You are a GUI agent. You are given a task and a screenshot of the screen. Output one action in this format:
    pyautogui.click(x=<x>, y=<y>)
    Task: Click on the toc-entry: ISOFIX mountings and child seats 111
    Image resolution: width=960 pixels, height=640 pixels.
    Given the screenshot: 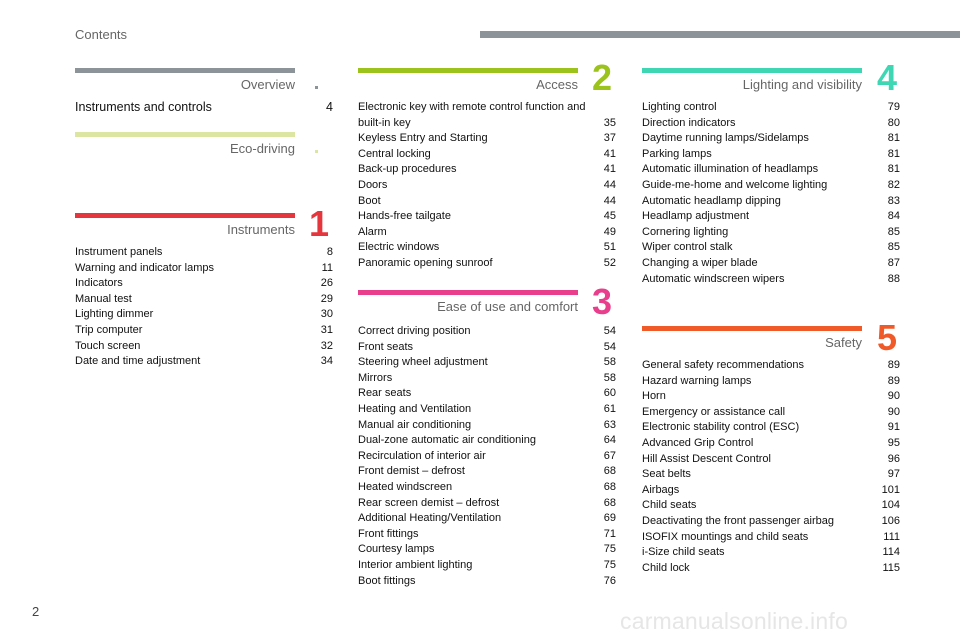 What is the action you would take?
    pyautogui.click(x=771, y=538)
    